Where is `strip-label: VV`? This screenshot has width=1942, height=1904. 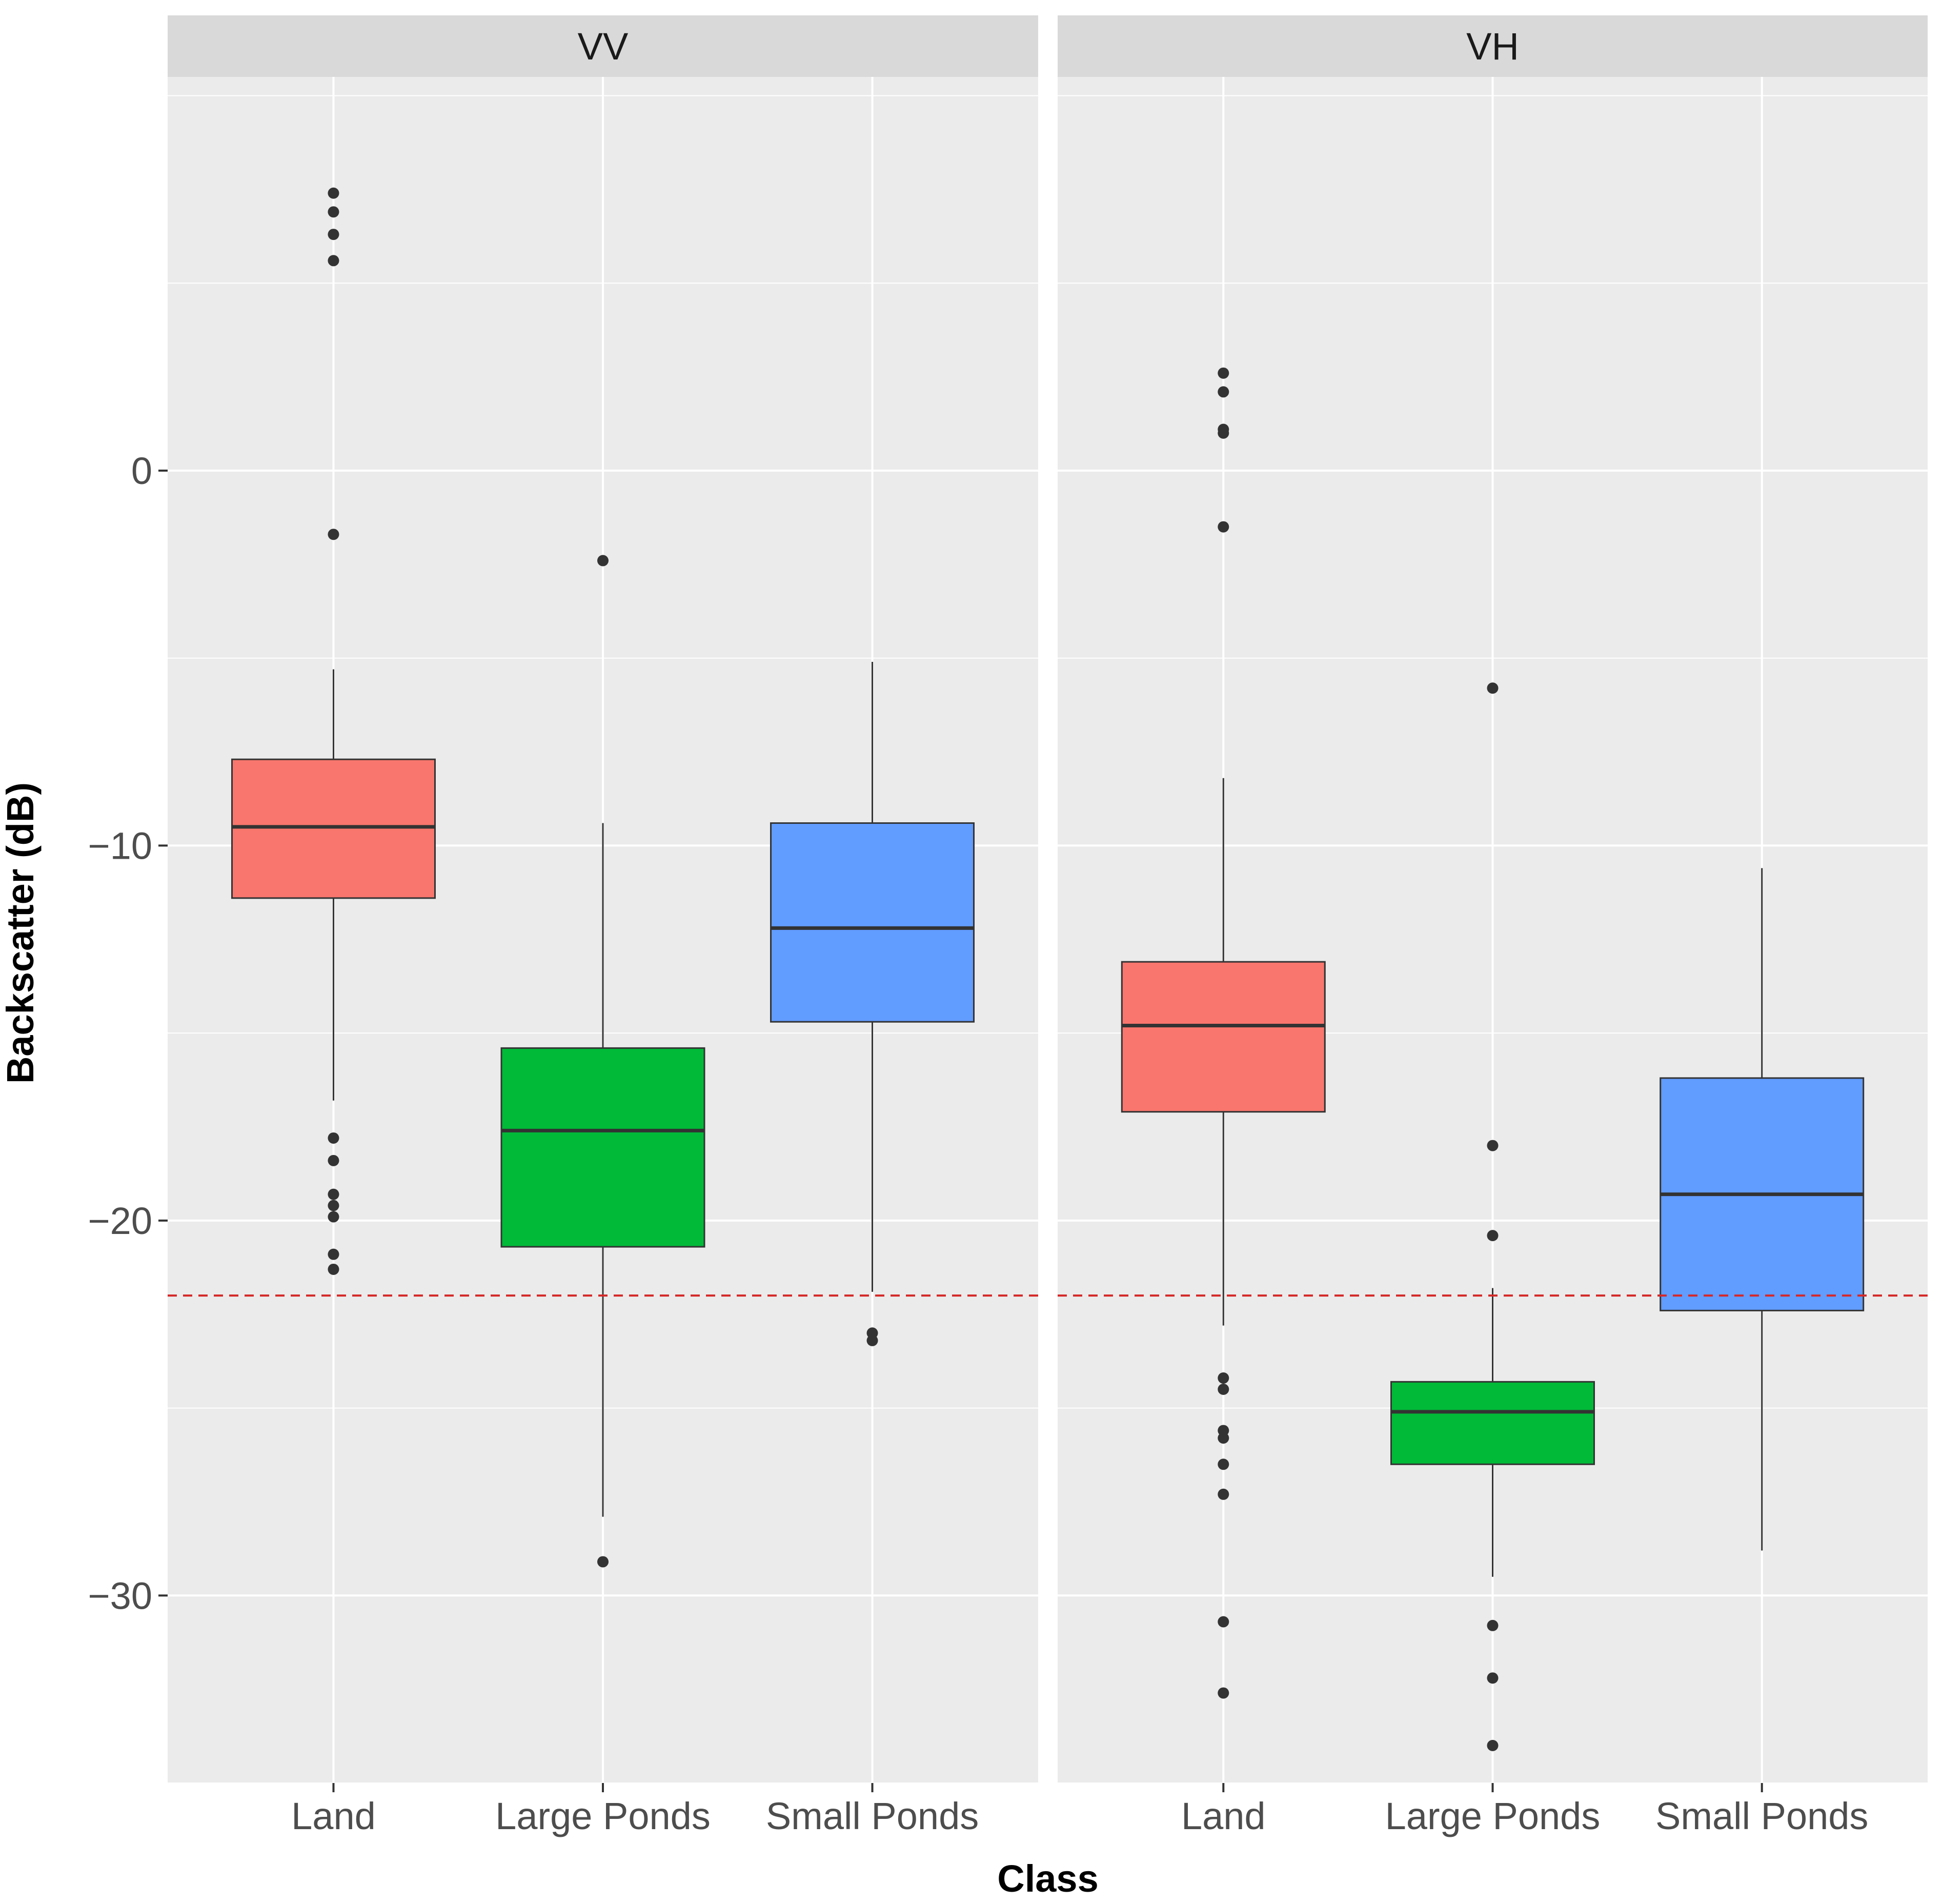
strip-label: VV is located at coordinates (603, 46).